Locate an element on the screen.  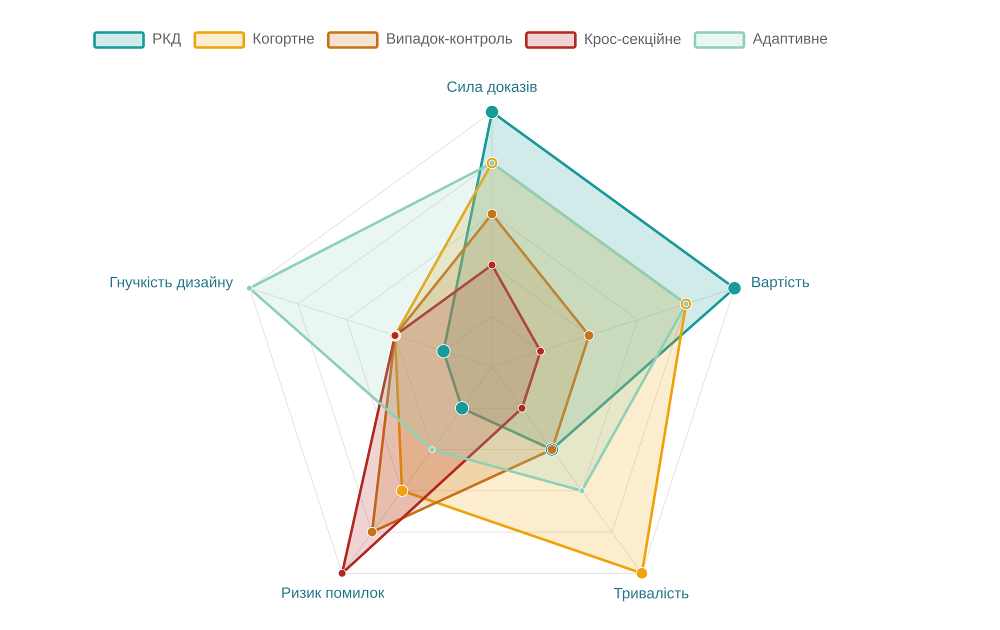
legend-label: Випадок-контроль is located at coordinates (449, 40).